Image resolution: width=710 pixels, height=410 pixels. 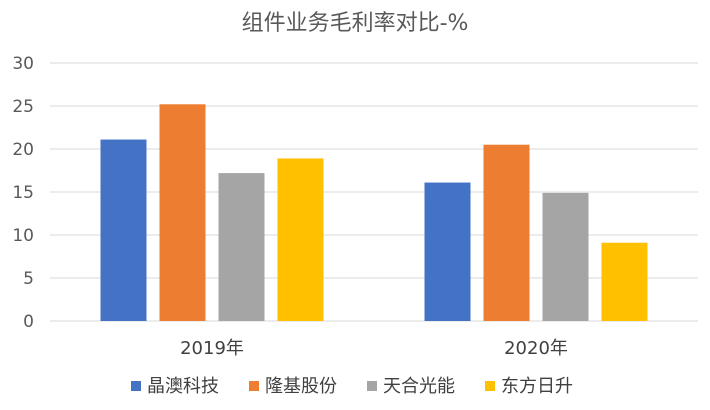 I want to click on legend-label-0: 晶澳科技, so click(x=183, y=386).